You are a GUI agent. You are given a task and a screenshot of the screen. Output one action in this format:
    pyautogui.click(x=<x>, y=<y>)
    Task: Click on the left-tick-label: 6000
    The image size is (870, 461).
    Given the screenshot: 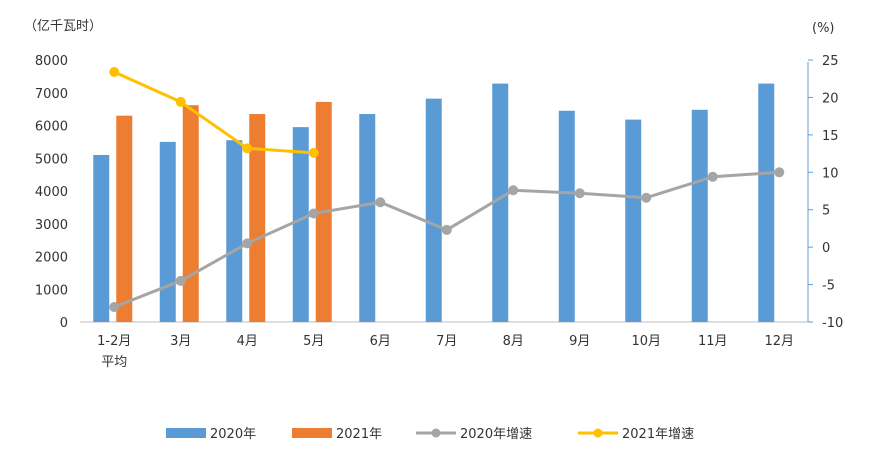 What is the action you would take?
    pyautogui.click(x=51, y=127)
    